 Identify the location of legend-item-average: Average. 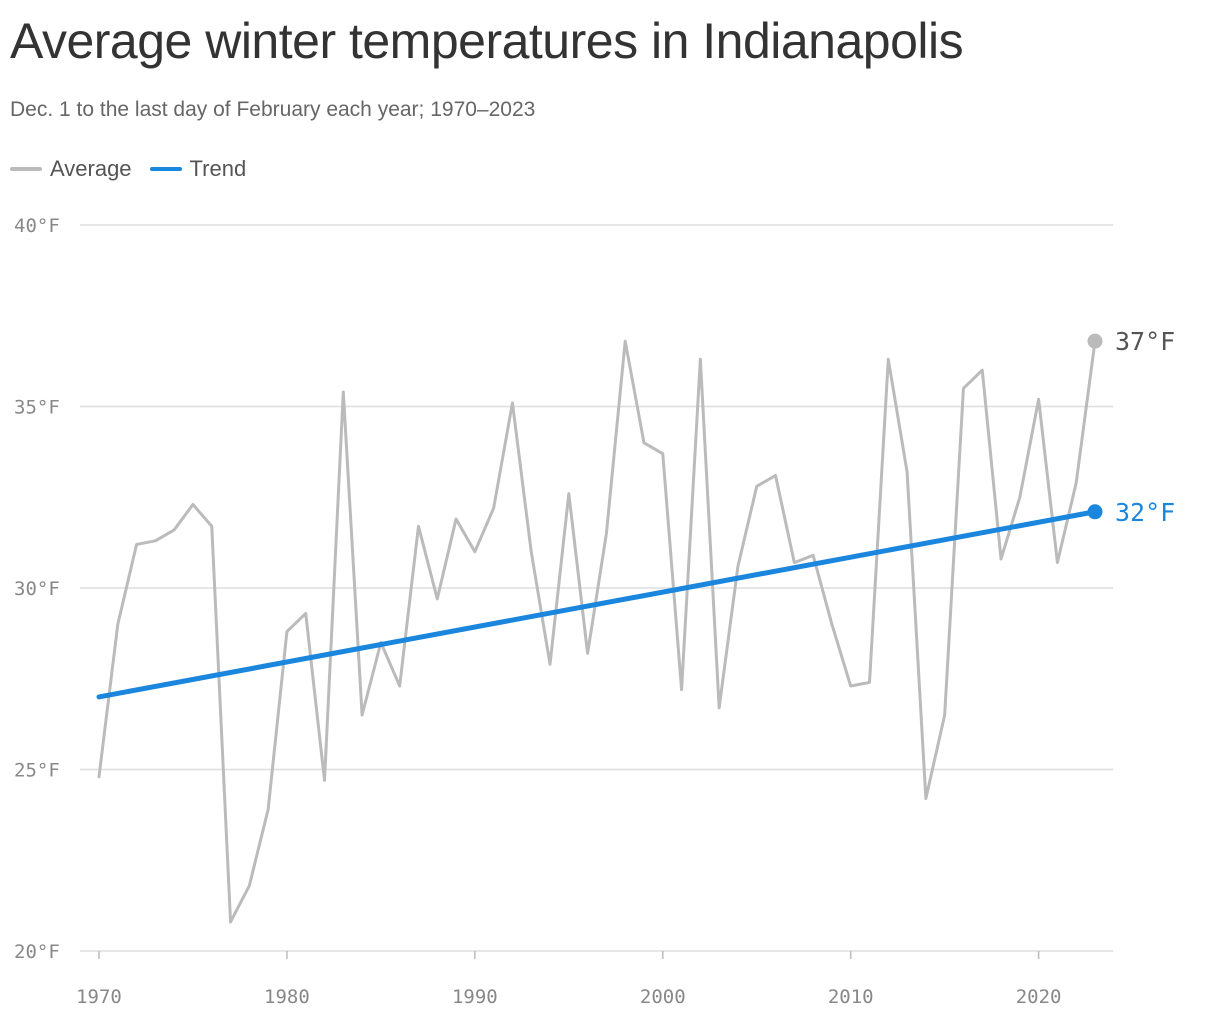
(71, 169).